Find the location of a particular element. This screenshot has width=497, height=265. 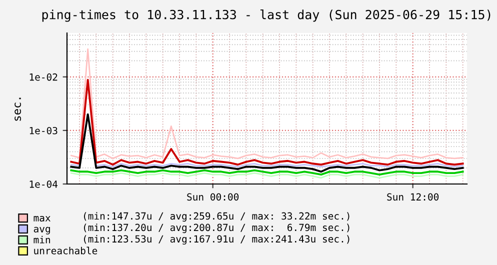

legend-label: min is located at coordinates (42, 240).